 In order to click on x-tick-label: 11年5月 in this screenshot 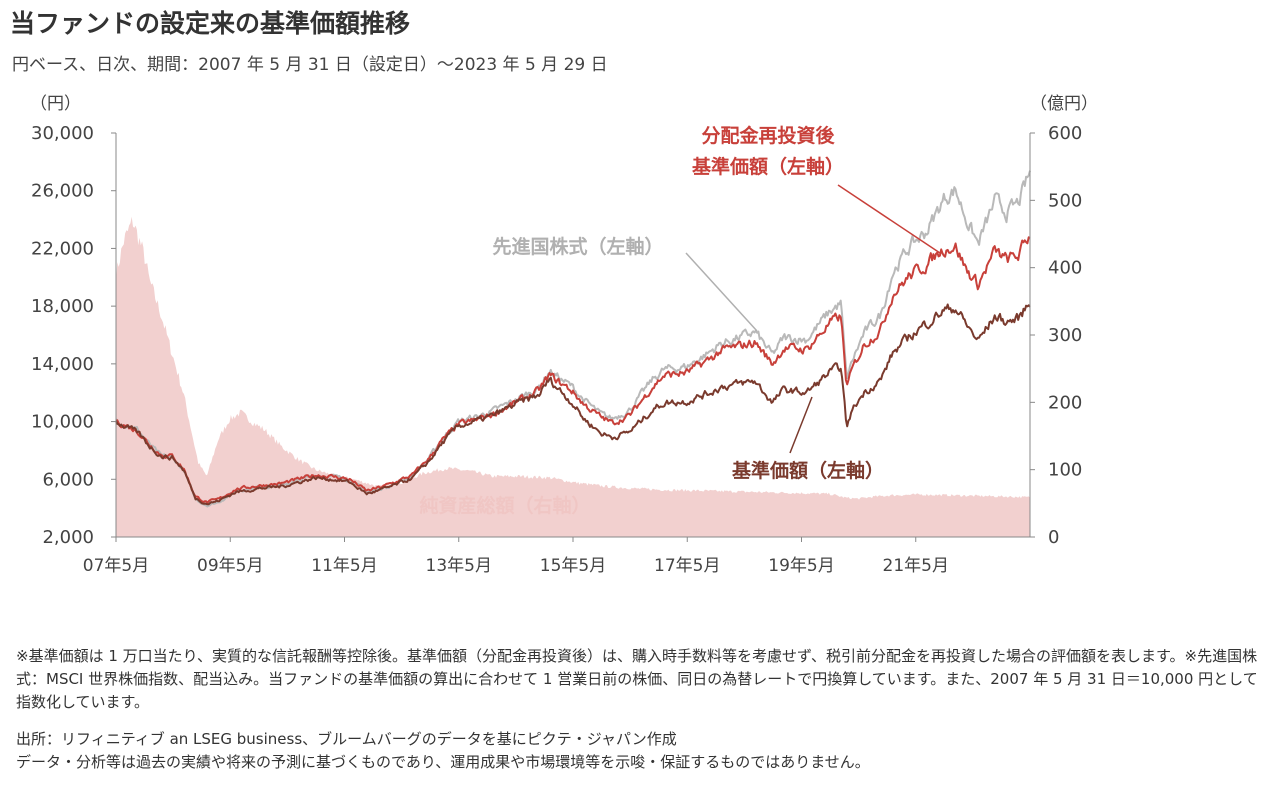, I will do `click(344, 566)`.